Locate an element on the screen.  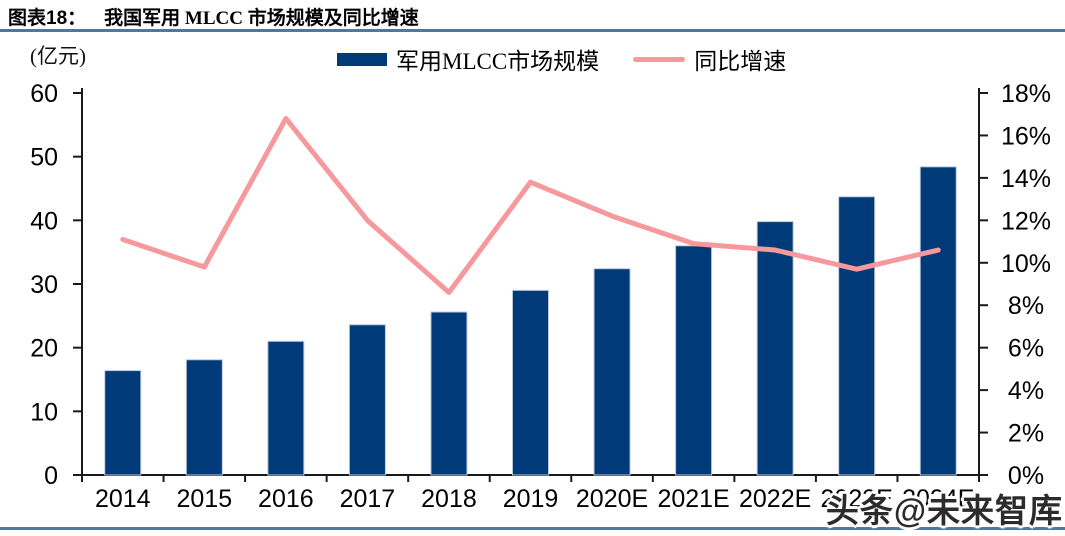
svg-text: 8% is located at coordinates (1026, 306).